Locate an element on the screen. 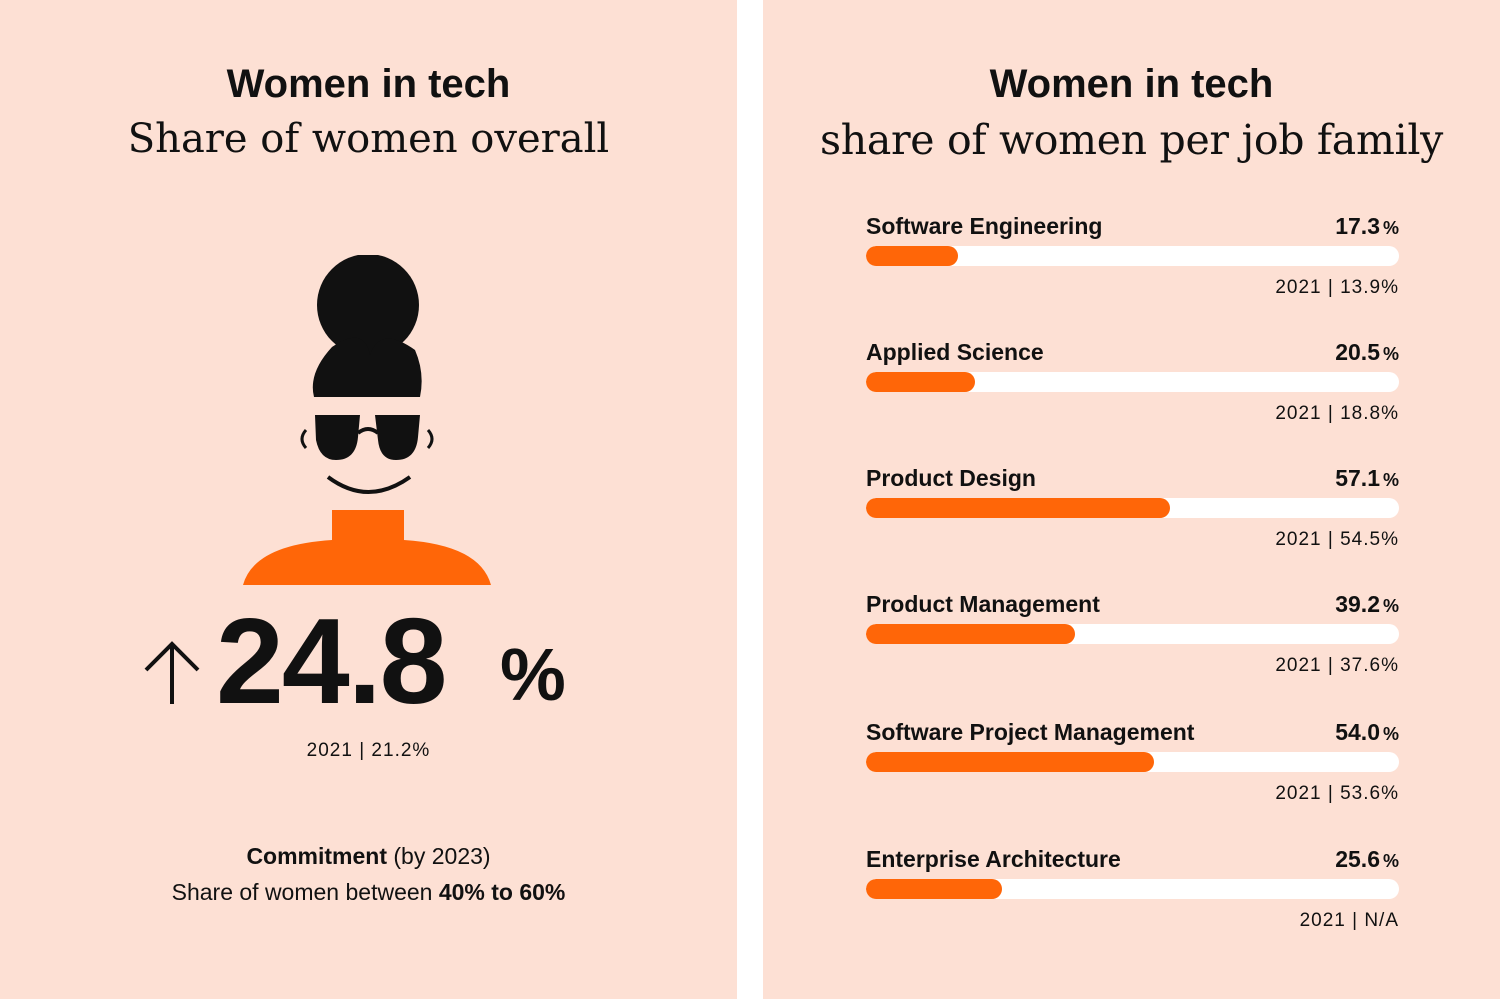 The width and height of the screenshot is (1500, 999). bar-row: Product Management 39.2% 2021 | 37.6% is located at coordinates (1132, 646).